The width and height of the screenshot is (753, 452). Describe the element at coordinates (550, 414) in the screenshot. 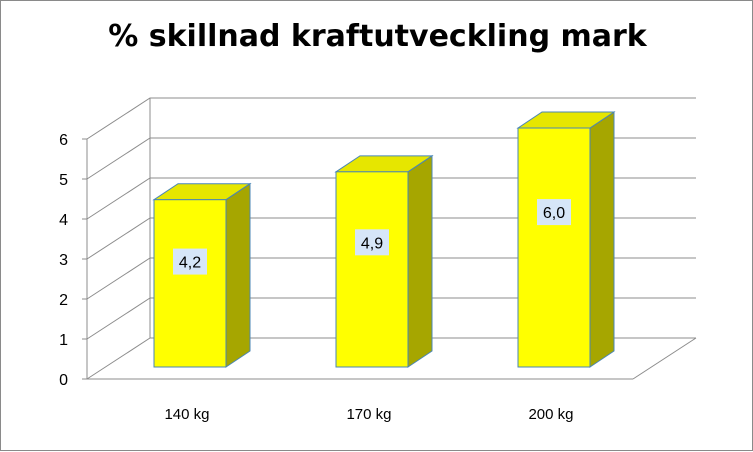

I see `x-tick-label: 200 kg` at that location.